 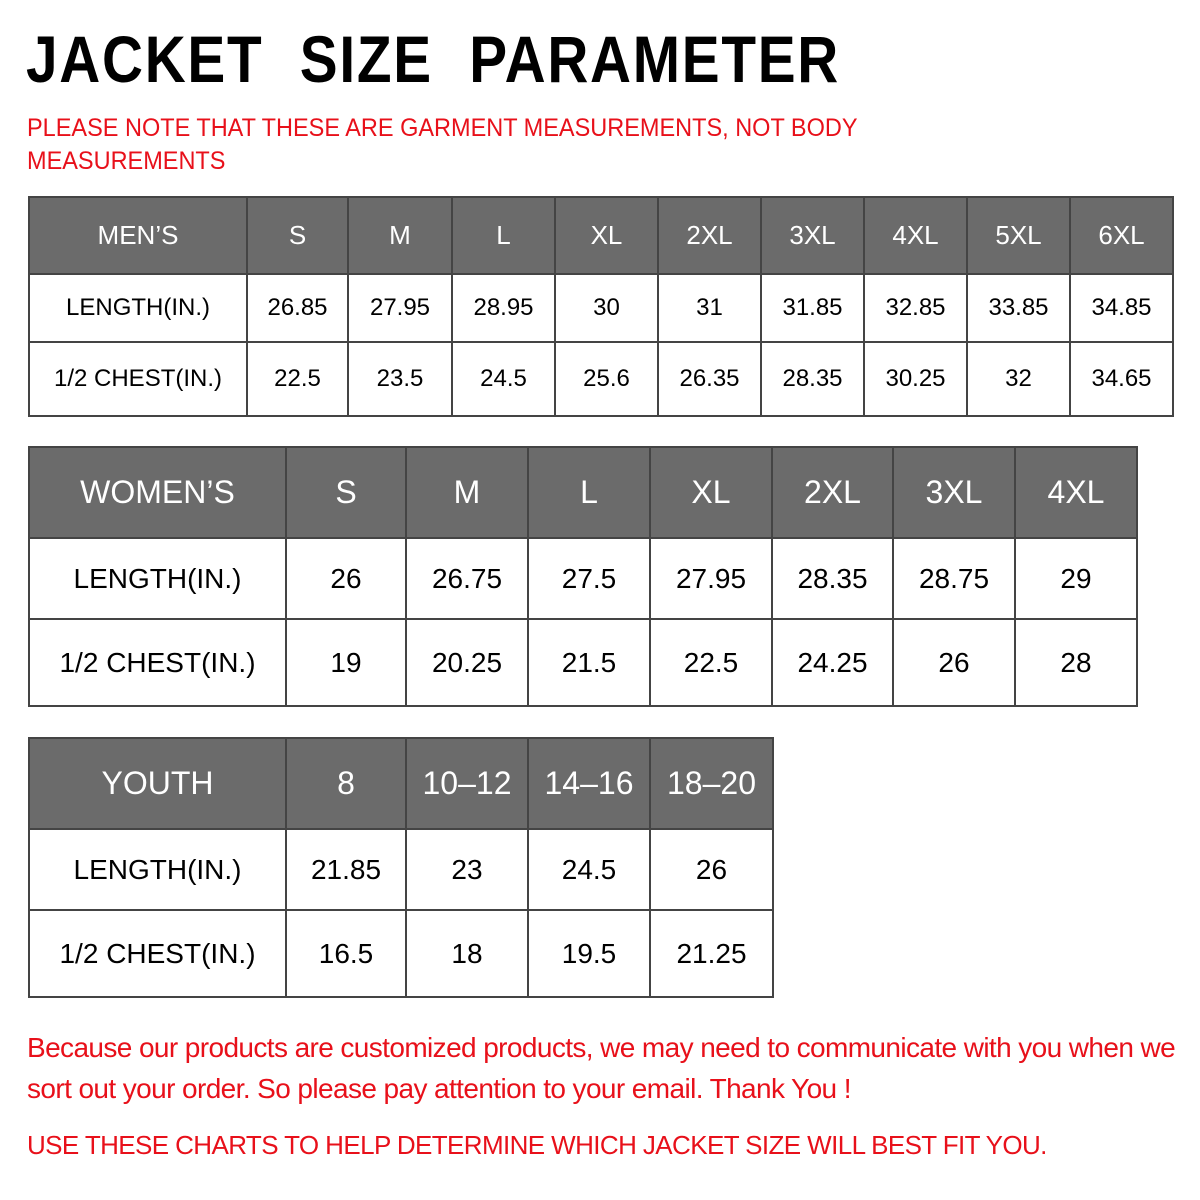 What do you see at coordinates (955, 579) in the screenshot?
I see `measurement-cell: 28.75` at bounding box center [955, 579].